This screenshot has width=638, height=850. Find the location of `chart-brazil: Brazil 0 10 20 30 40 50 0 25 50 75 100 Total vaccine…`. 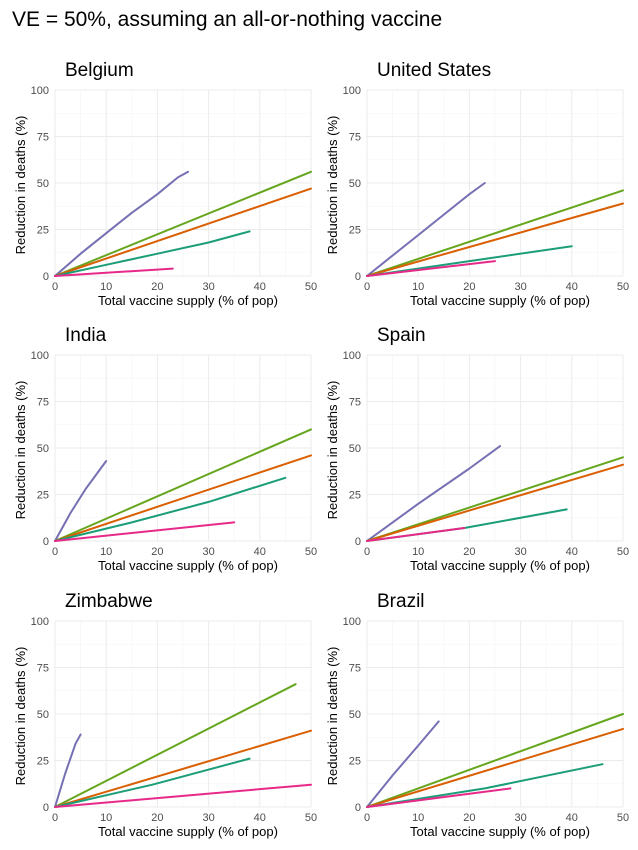

chart-brazil: Brazil 0 10 20 30 40 50 0 25 50 75 100 Total vaccine… is located at coordinates (477, 715).